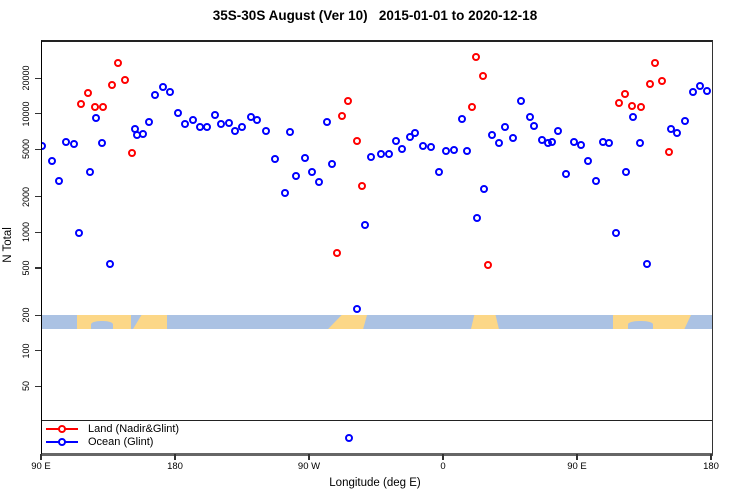 This screenshot has height=500, width=750. I want to click on land-patch-africa, so click(484, 322).